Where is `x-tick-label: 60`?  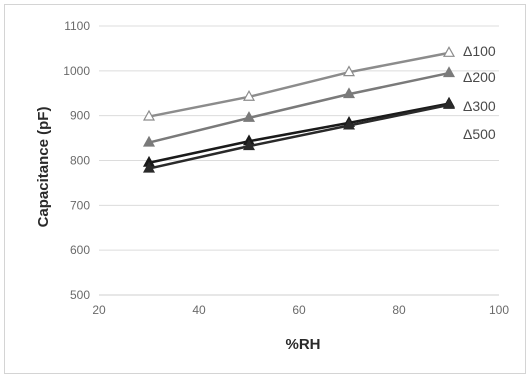
x-tick-label: 60 is located at coordinates (299, 310).